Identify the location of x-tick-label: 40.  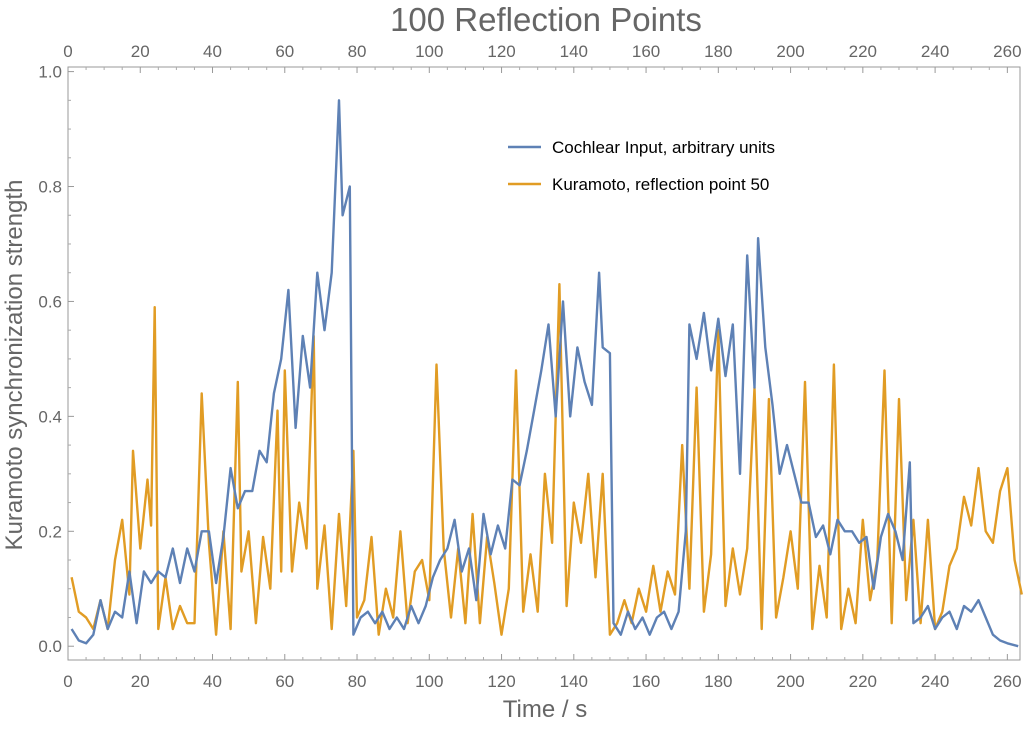
(212, 681).